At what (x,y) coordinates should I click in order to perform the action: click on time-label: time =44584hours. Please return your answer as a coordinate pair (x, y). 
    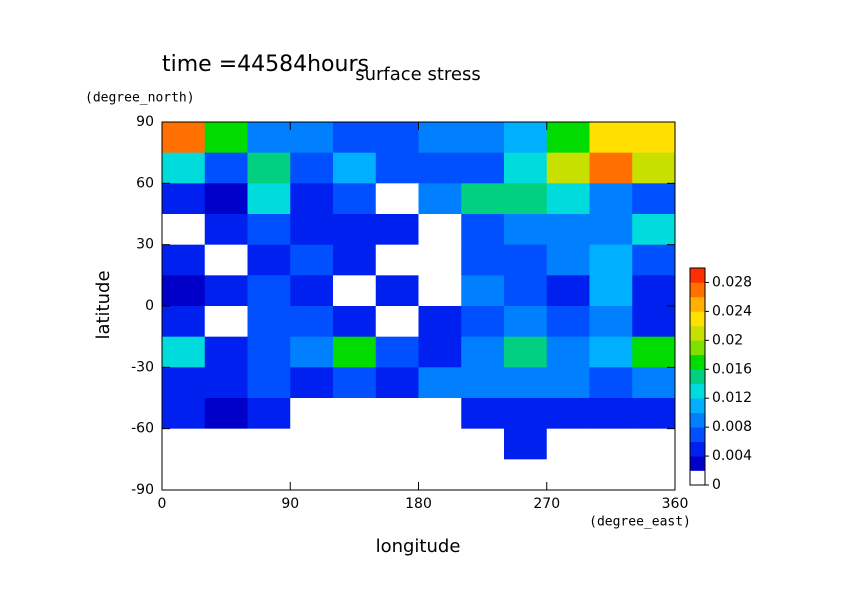
    Looking at the image, I should click on (265, 64).